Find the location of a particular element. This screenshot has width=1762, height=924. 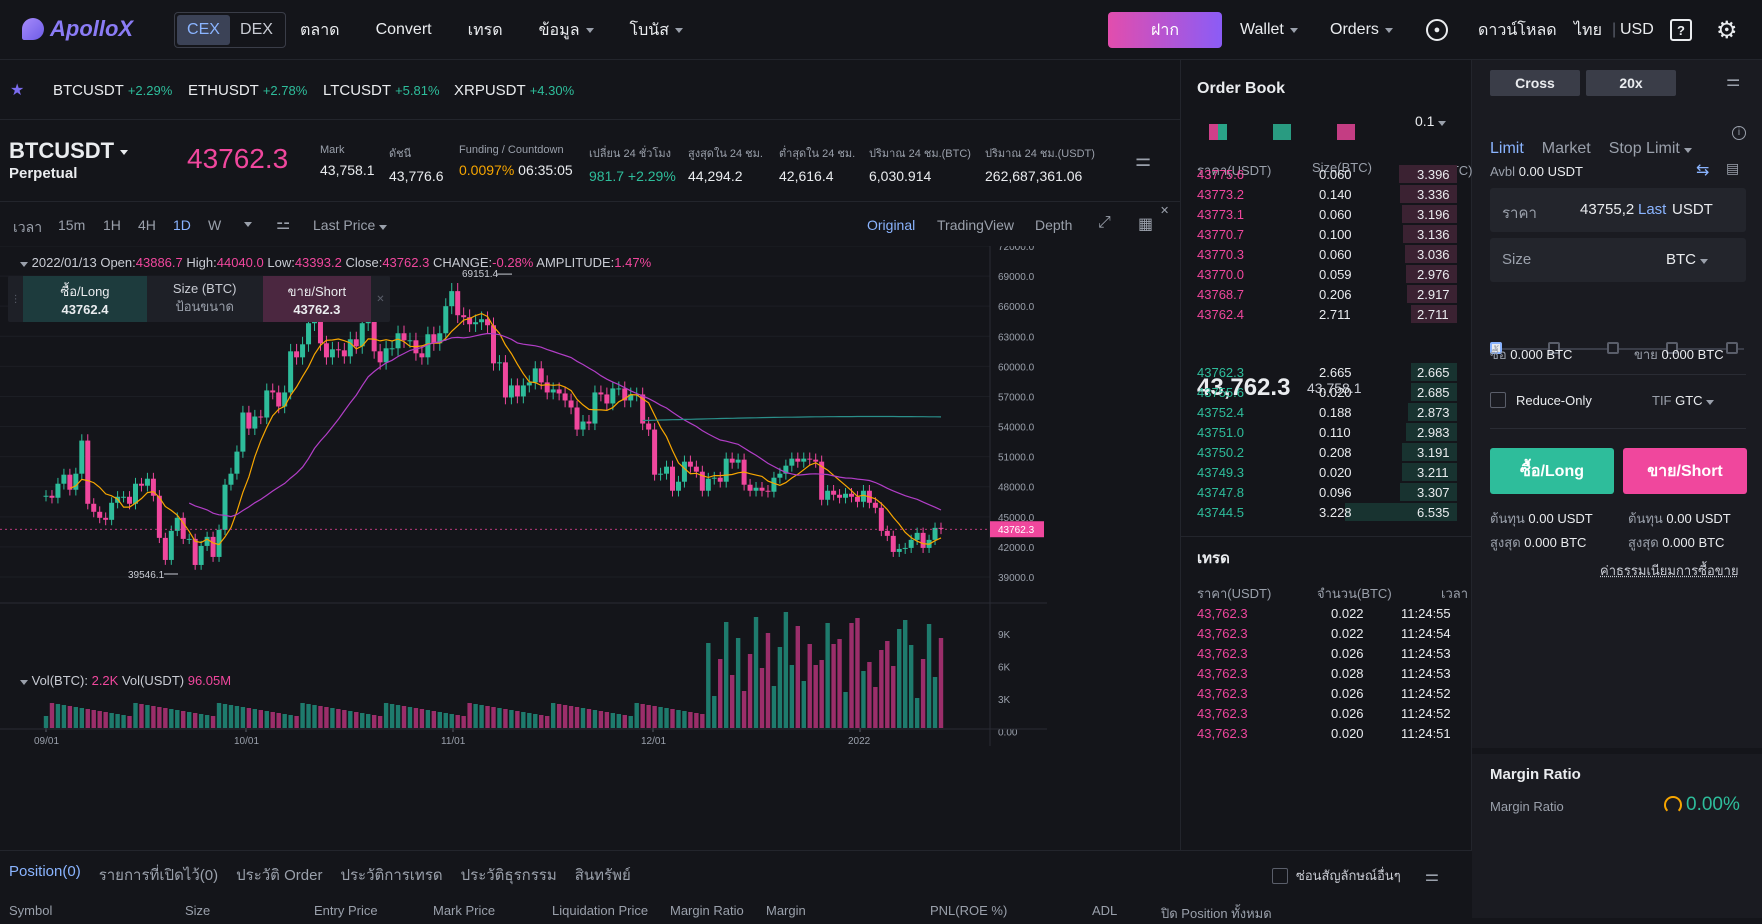

help-button: ? is located at coordinates (1681, 30).